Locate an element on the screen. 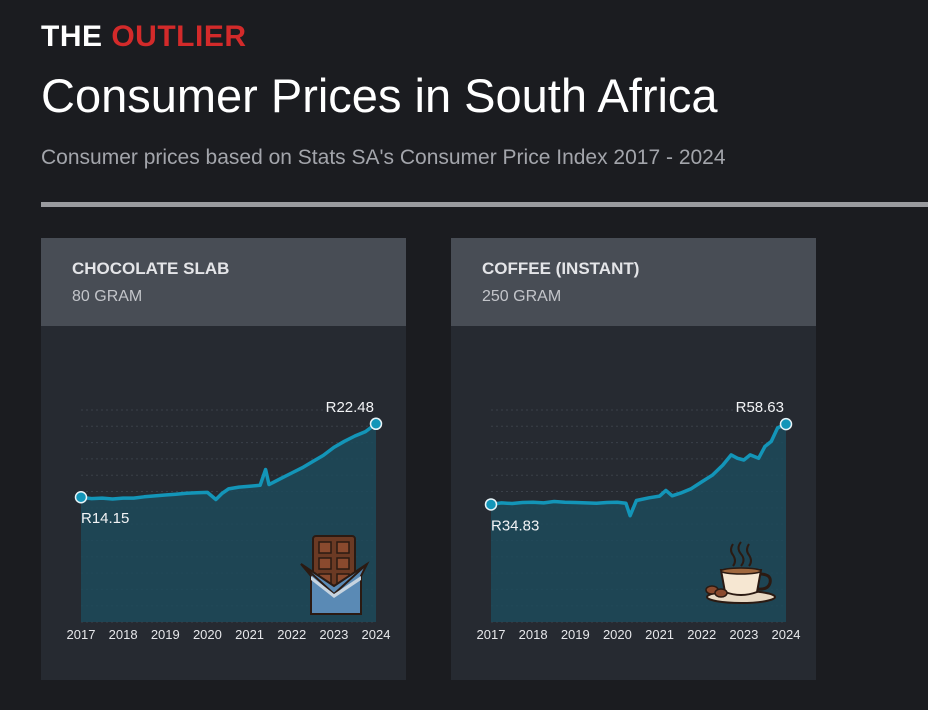 This screenshot has width=928, height=710. start-value-label: R14.15 is located at coordinates (105, 518).